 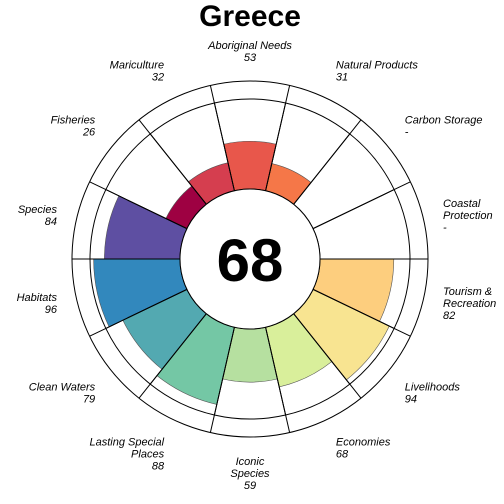 I want to click on center-score: 68, so click(x=250, y=260).